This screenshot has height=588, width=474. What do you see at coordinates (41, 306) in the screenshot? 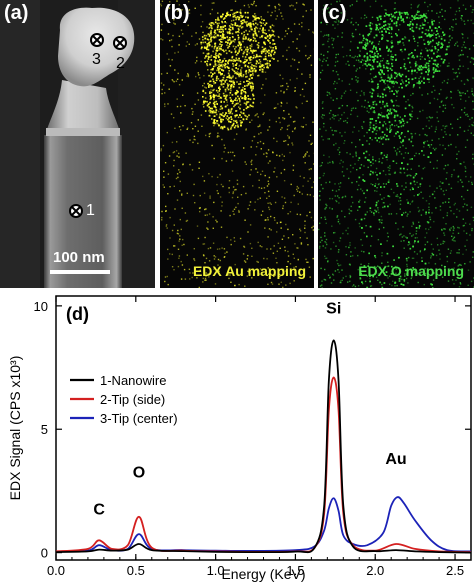
I see `y-tick-label: 10` at bounding box center [41, 306].